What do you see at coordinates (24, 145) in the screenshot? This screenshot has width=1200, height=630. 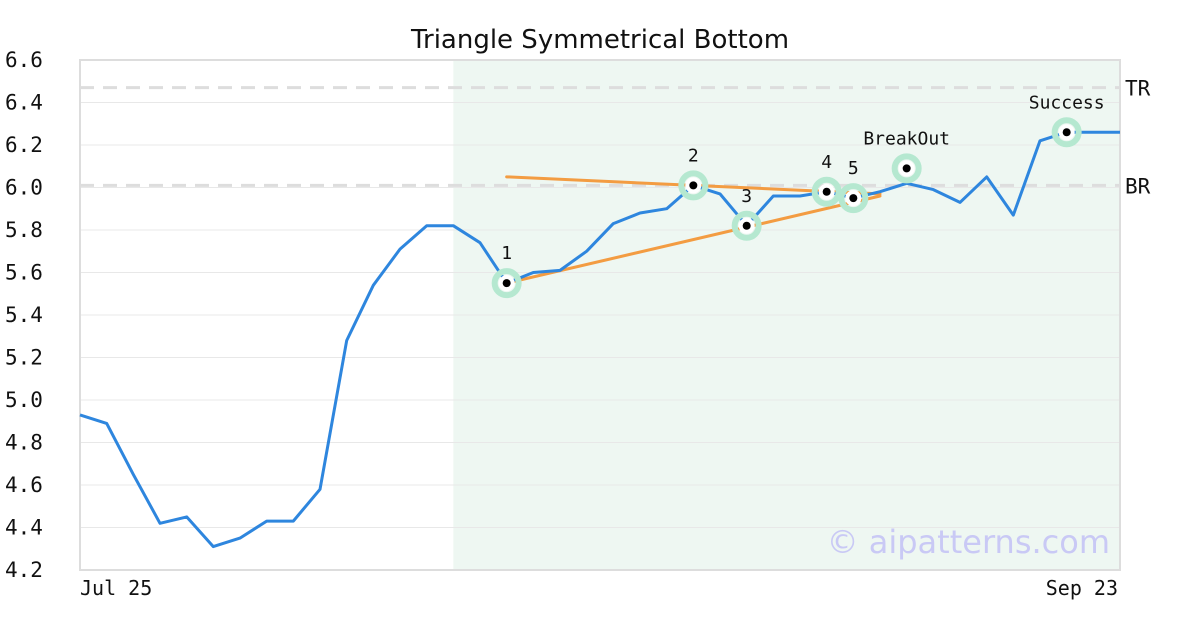 I see `y-tick-label: 6.2` at bounding box center [24, 145].